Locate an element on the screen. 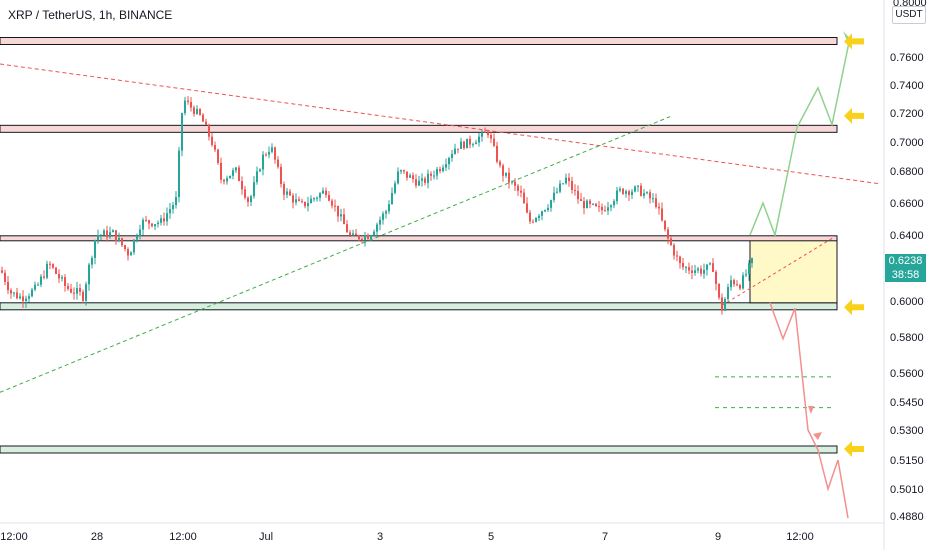 The height and width of the screenshot is (550, 932). y-tick-label: 0.6400 is located at coordinates (907, 236).